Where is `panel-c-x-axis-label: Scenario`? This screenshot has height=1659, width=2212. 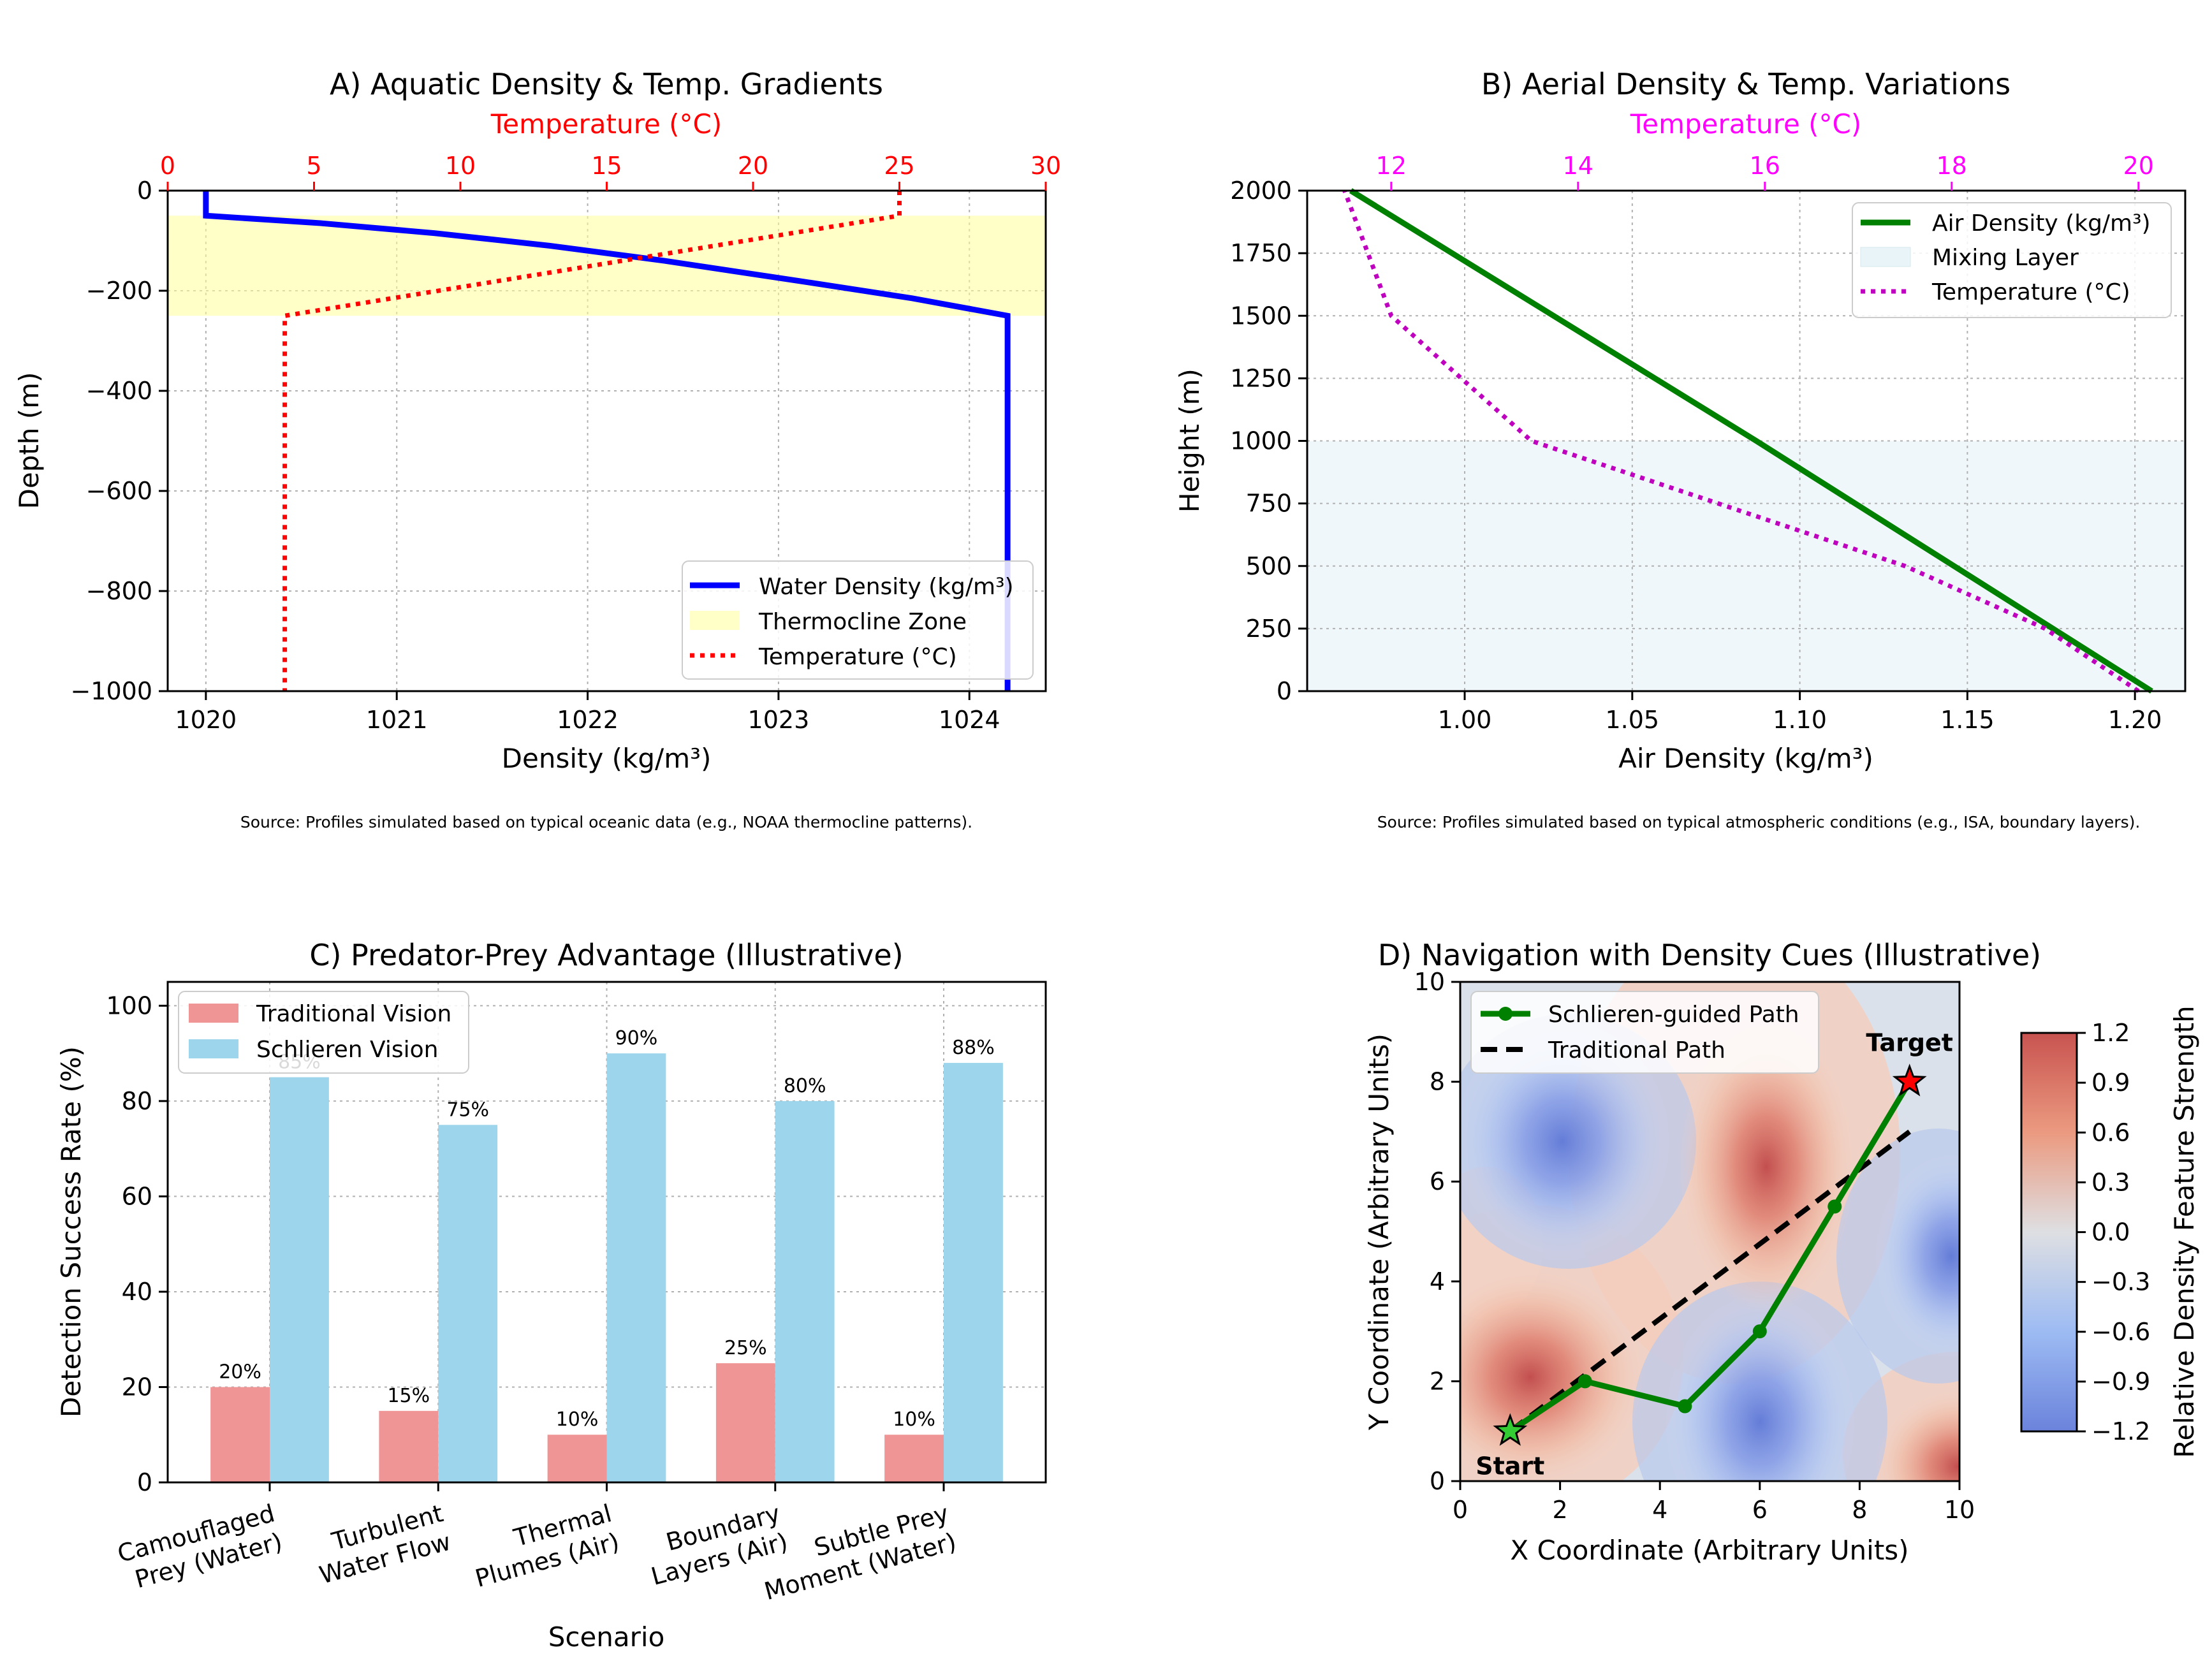
panel-c-x-axis-label: Scenario is located at coordinates (606, 1637).